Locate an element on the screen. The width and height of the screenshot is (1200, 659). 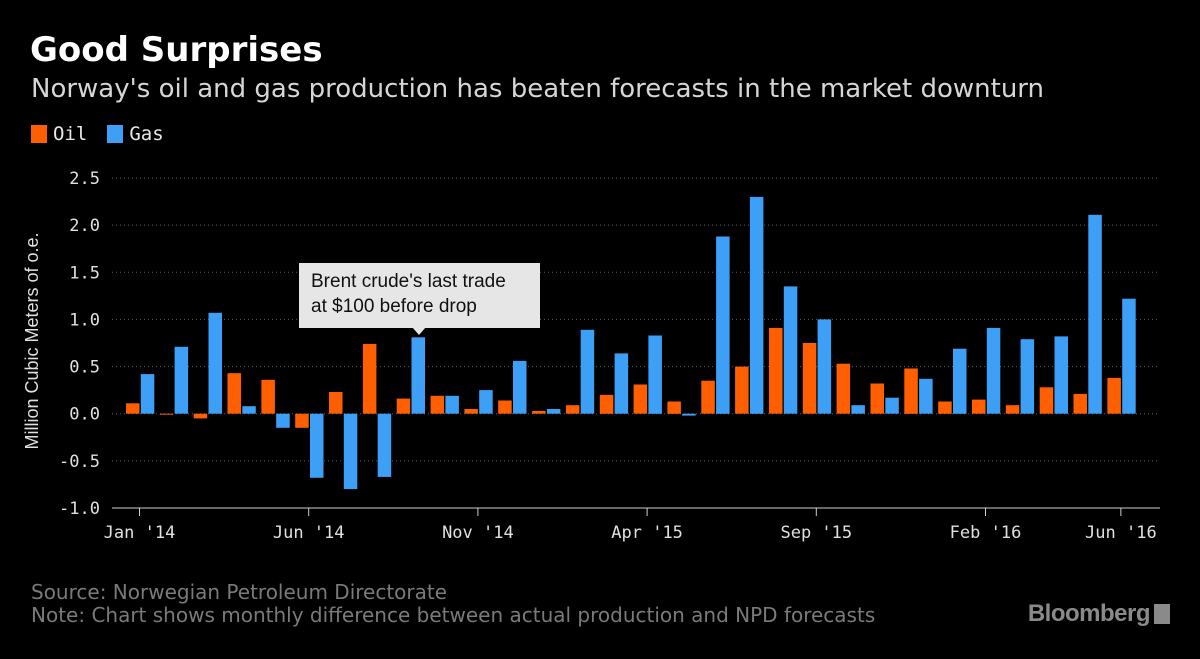
y-tick-label: 2.5 is located at coordinates (84, 179).